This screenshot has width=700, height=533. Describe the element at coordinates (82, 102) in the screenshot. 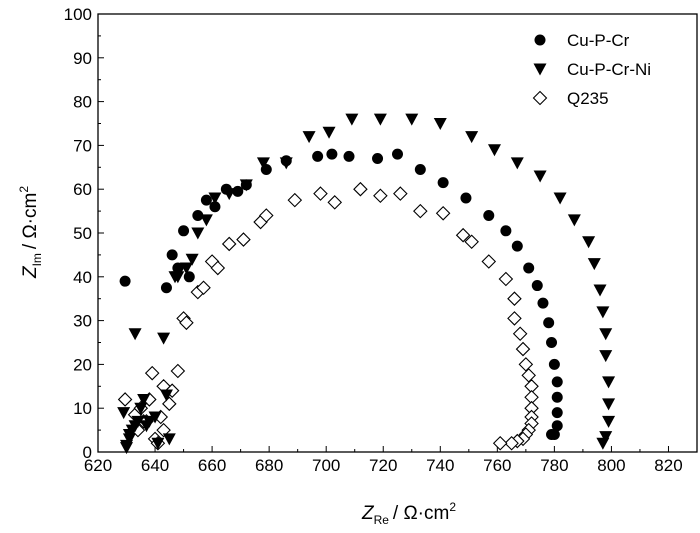

I see `y-tick-label: 80` at that location.